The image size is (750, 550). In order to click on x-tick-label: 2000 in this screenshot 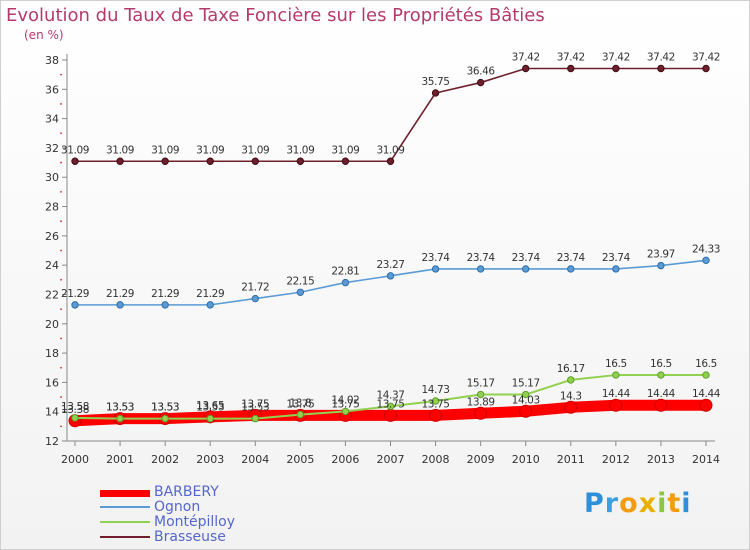, I will do `click(75, 459)`.